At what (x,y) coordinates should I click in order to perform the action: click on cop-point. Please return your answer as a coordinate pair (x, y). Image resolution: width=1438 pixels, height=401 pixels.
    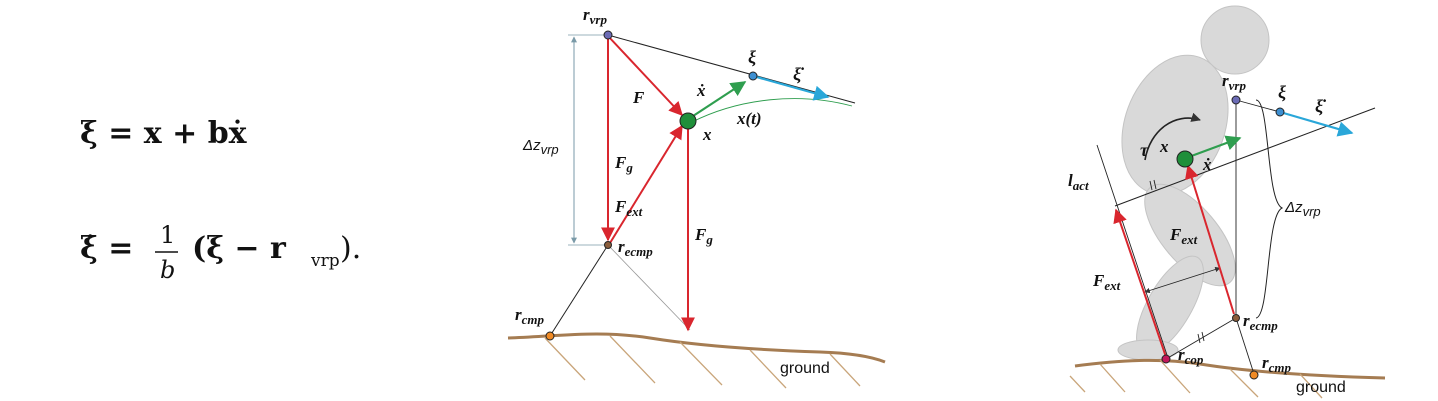
    Looking at the image, I should click on (1166, 359).